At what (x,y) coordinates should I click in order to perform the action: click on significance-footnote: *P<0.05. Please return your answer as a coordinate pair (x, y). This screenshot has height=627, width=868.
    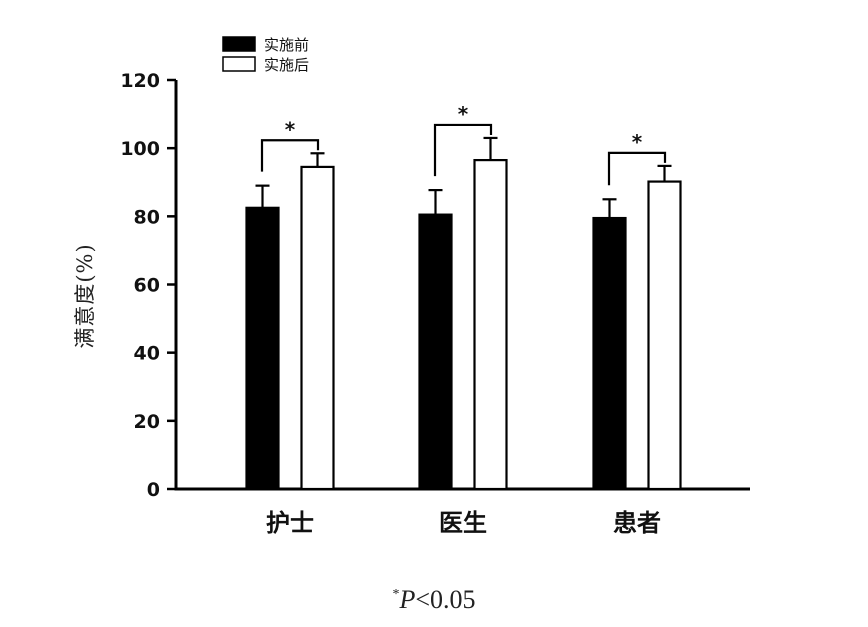
    Looking at the image, I should click on (434, 600).